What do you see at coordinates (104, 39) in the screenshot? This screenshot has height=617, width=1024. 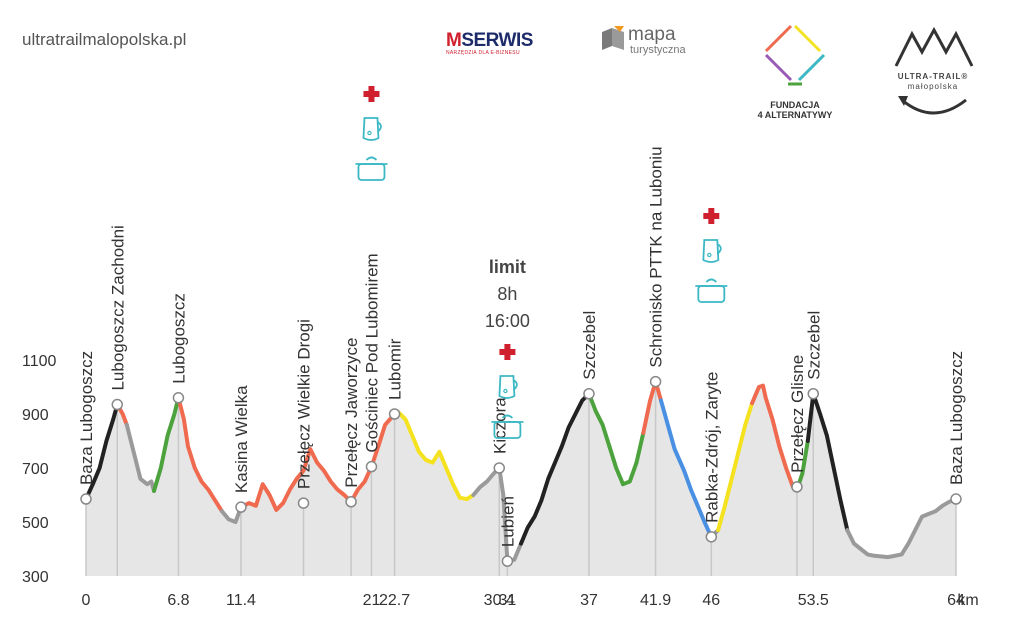 I see `site-url: ultratrailmalopolska.pl` at bounding box center [104, 39].